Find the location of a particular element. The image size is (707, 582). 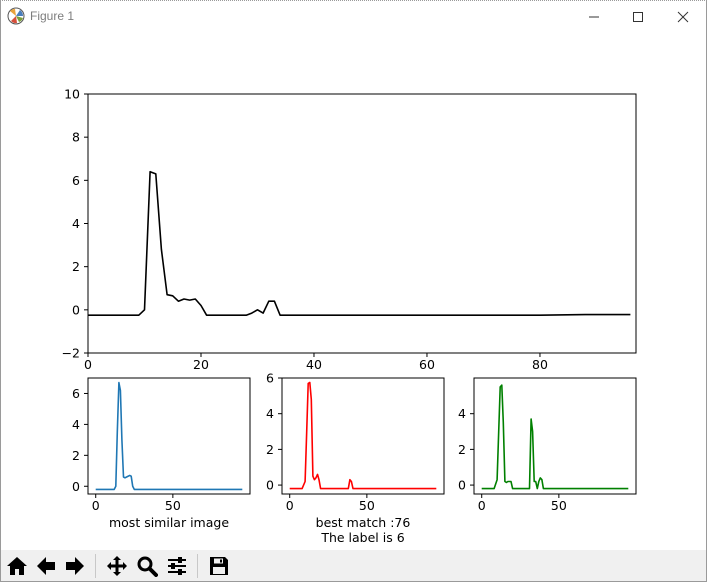

forward-button is located at coordinates (75, 566).